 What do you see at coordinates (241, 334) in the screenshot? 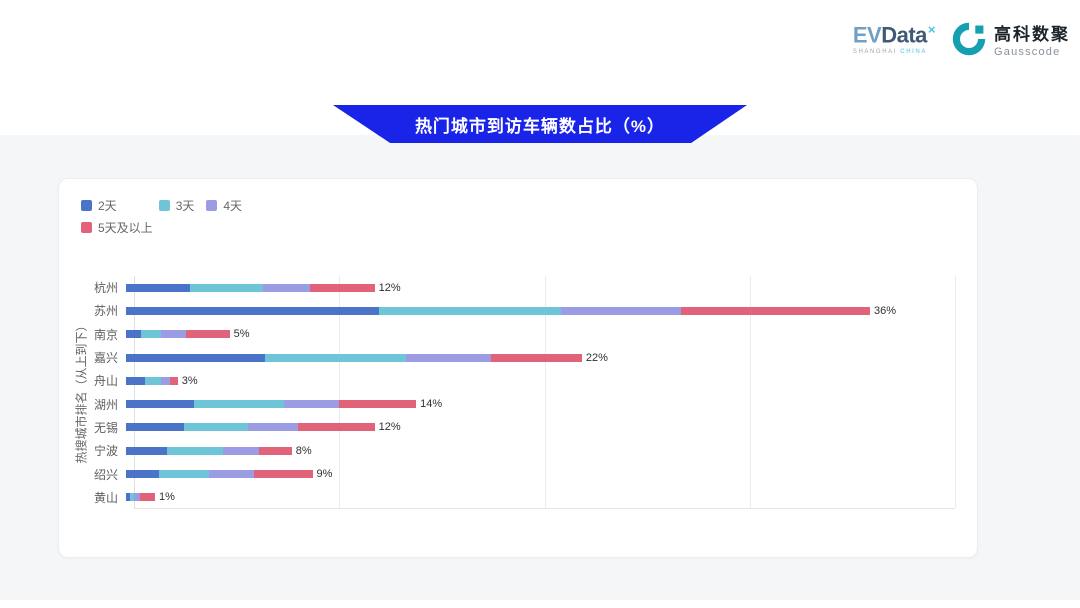
I see `value-label: 5%` at bounding box center [241, 334].